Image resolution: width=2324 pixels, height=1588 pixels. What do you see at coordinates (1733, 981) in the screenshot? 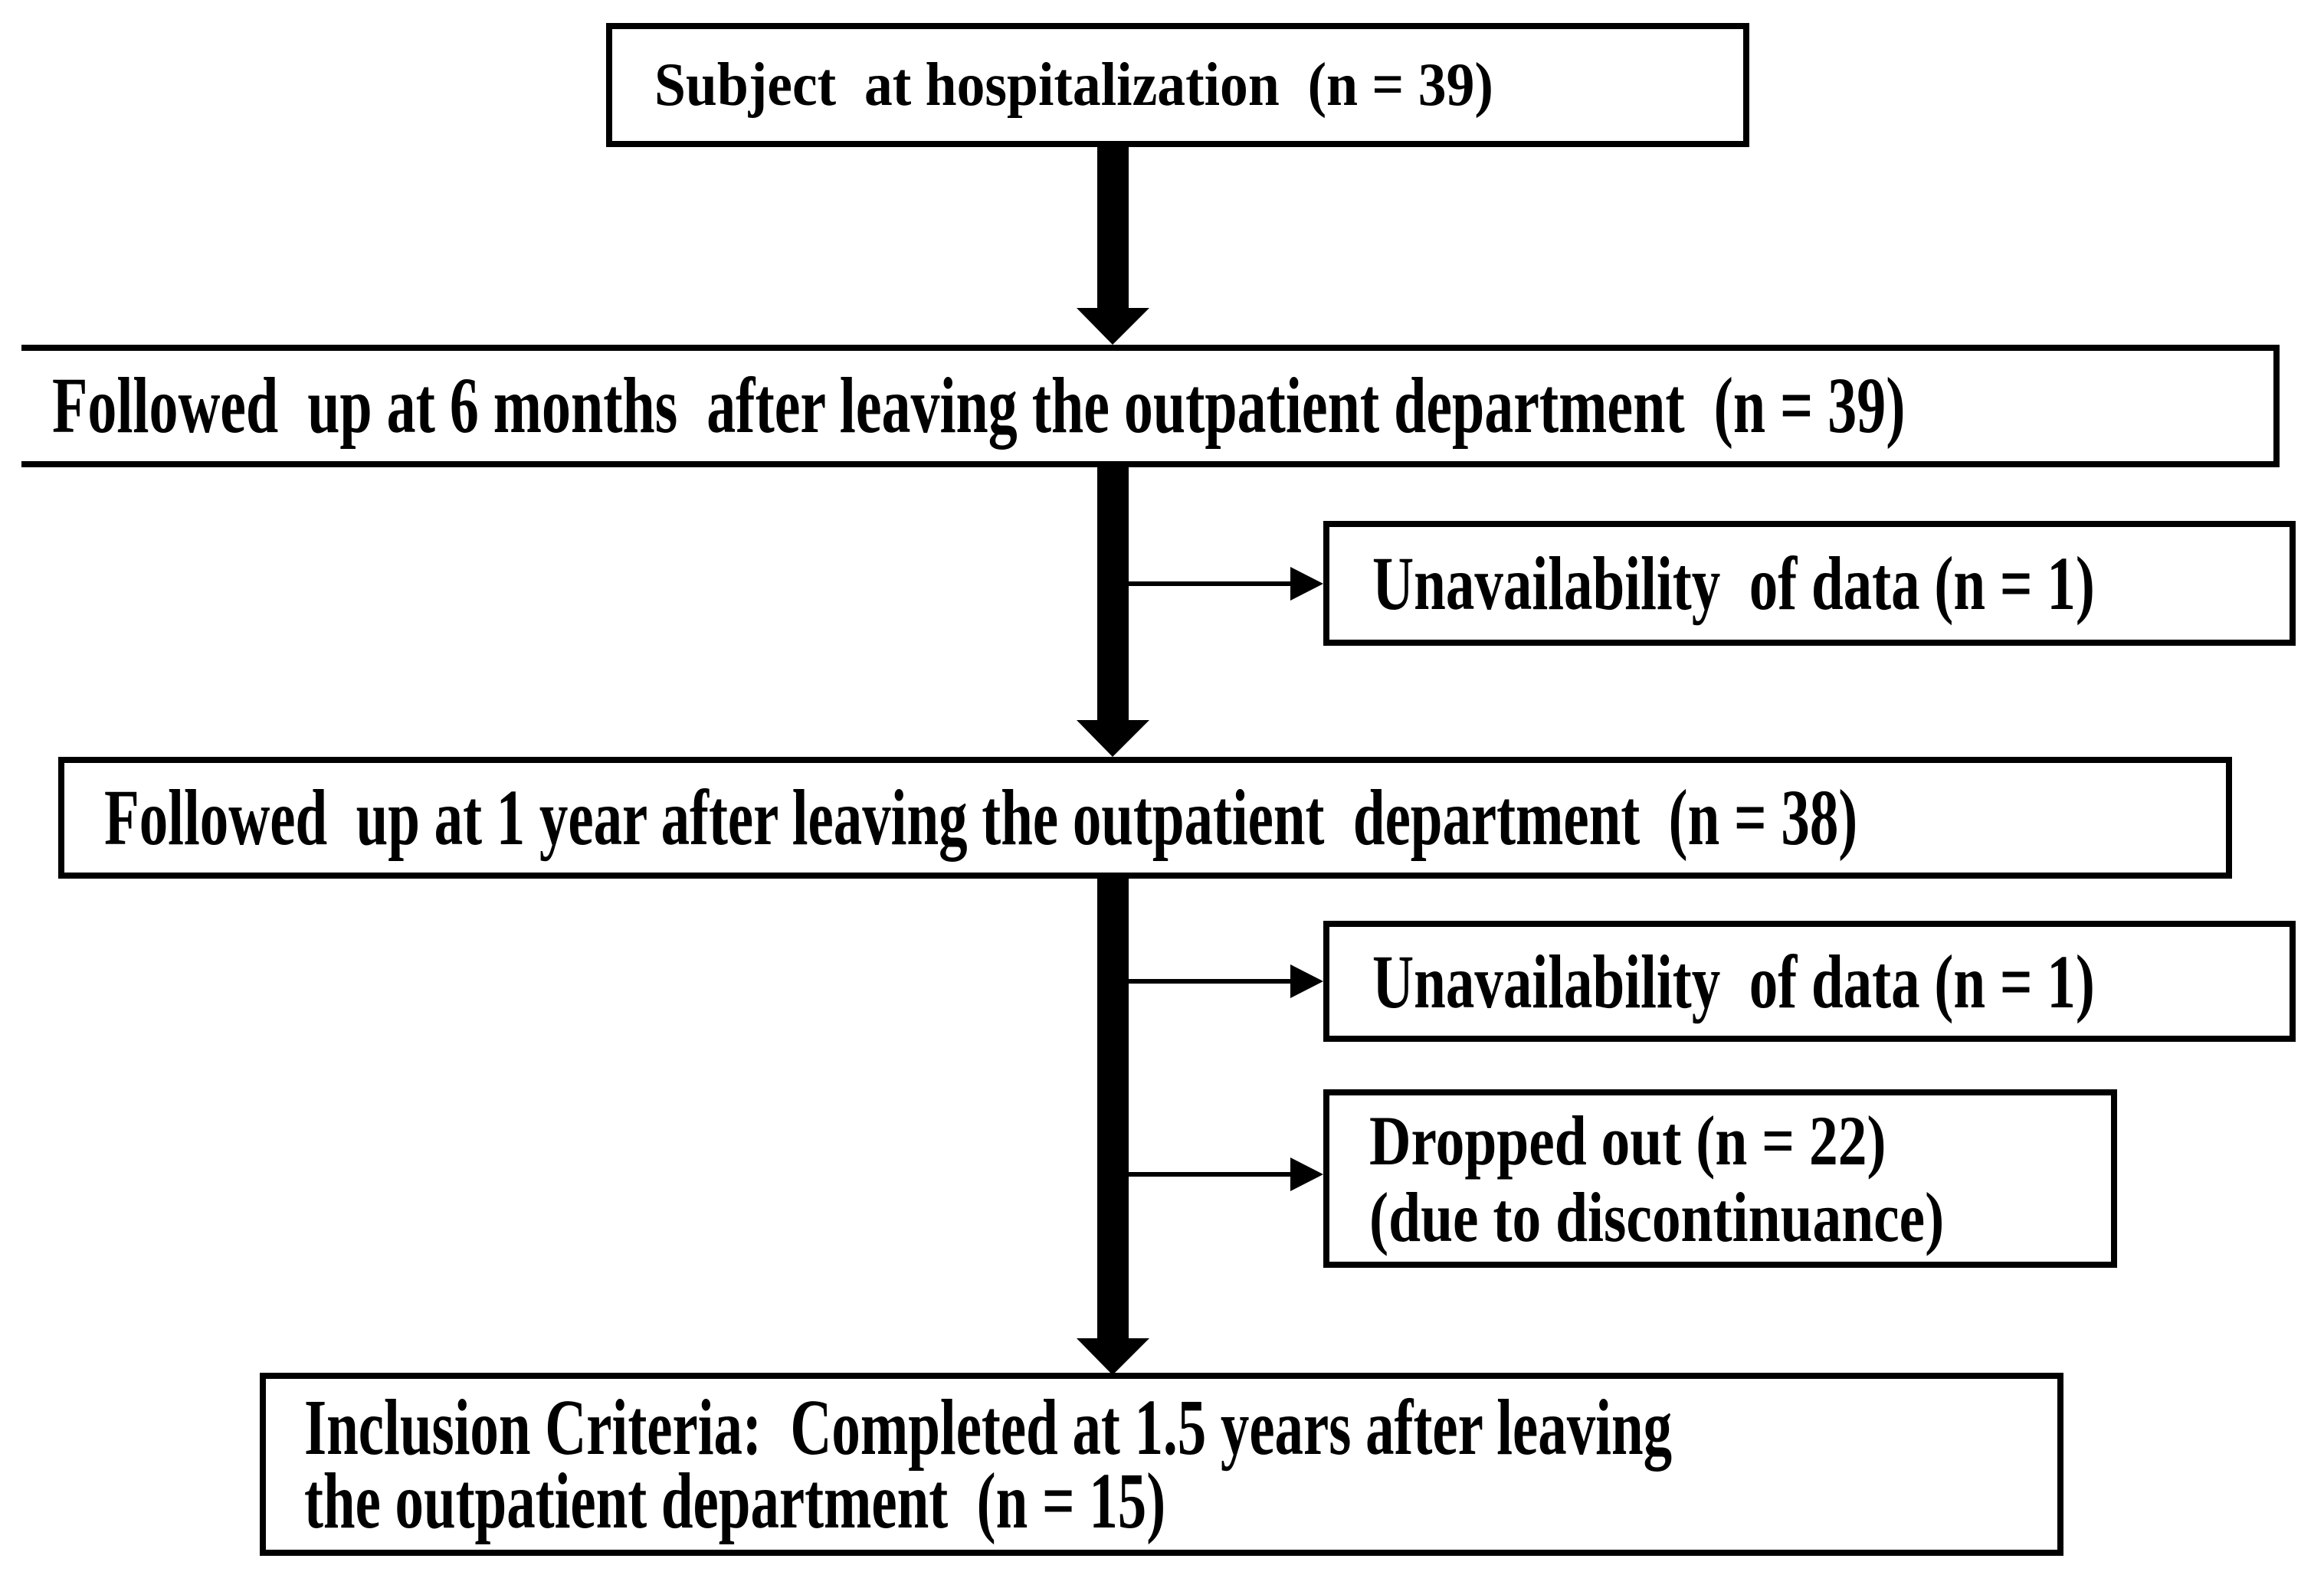
I see `box-unavailability-2-label: Unavailability of data (n = 1)` at bounding box center [1733, 981].